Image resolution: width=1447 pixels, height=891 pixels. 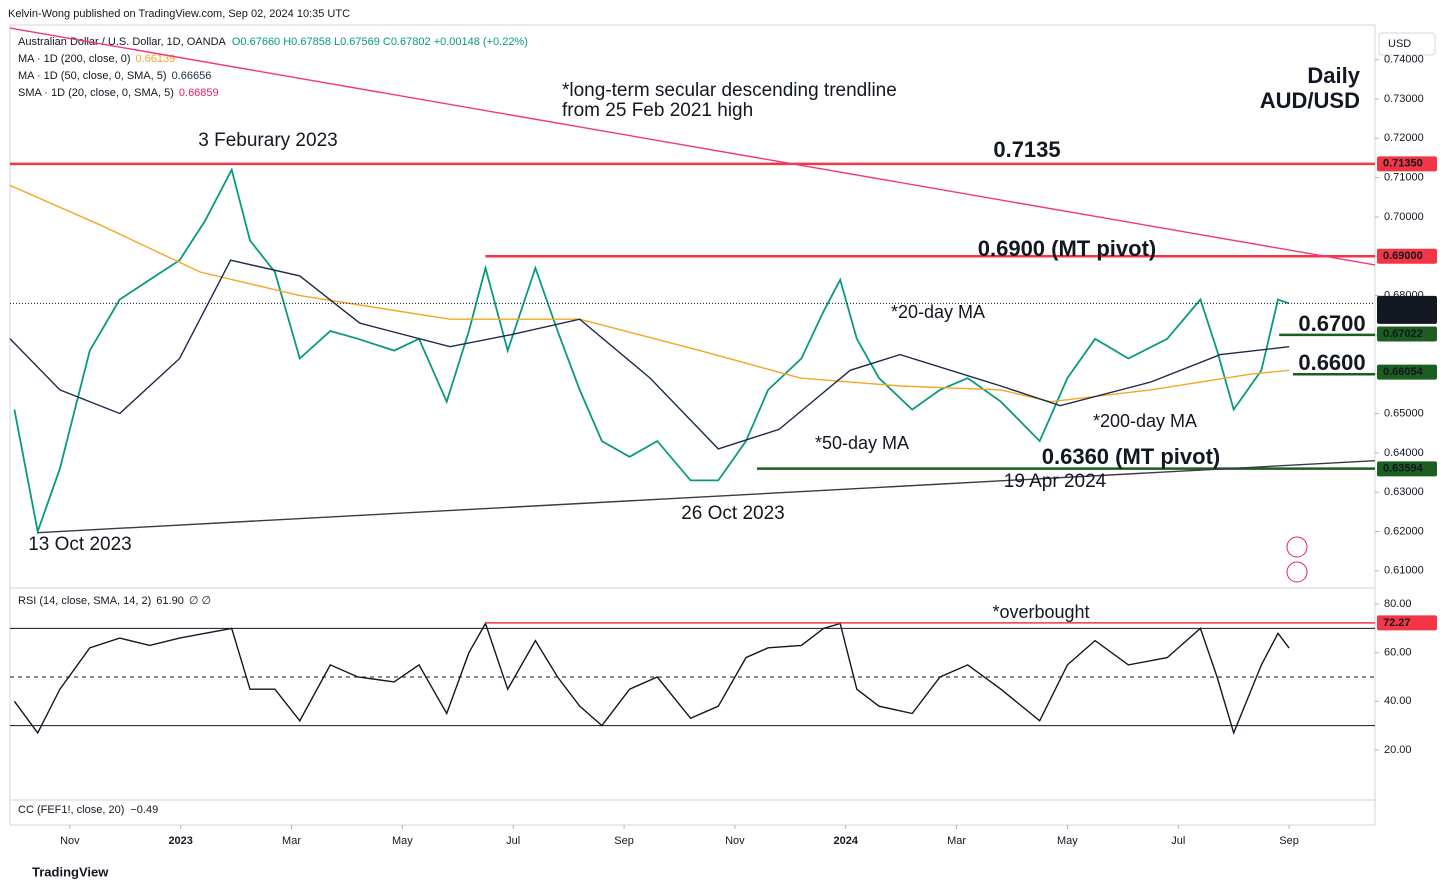 I want to click on countdown: 10:24:29, so click(x=1404, y=316).